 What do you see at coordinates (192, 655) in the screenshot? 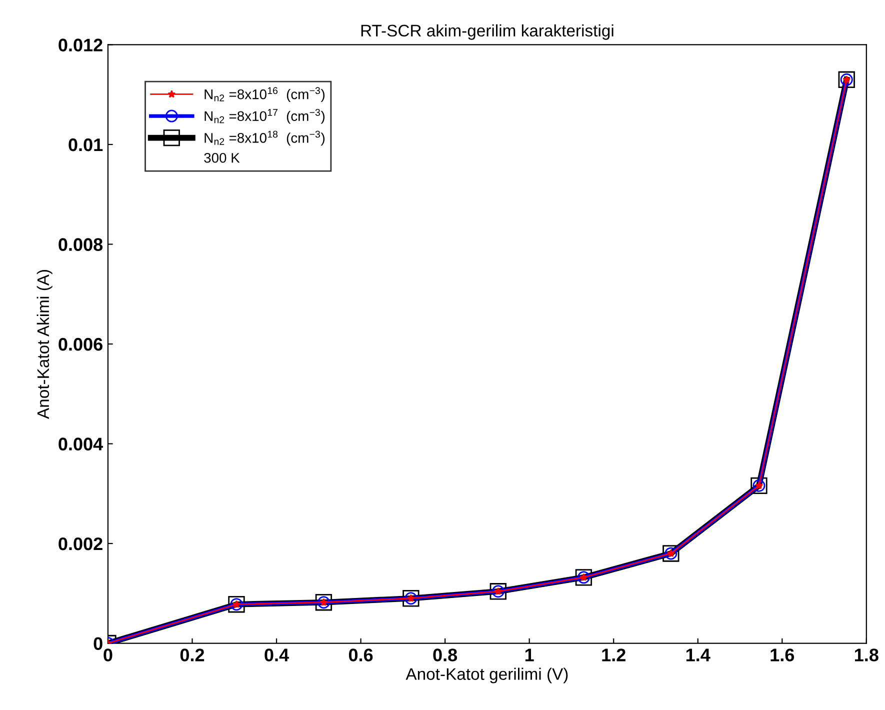
I see `x-tick-label: 0.2` at bounding box center [192, 655].